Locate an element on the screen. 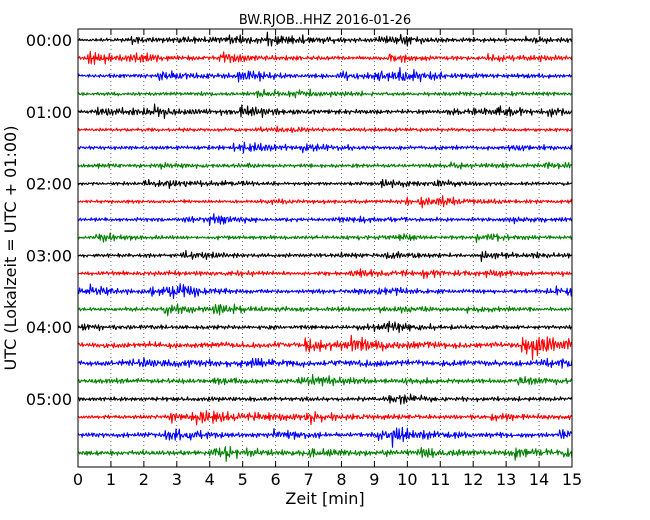  x-tick-label: 15 is located at coordinates (572, 479).